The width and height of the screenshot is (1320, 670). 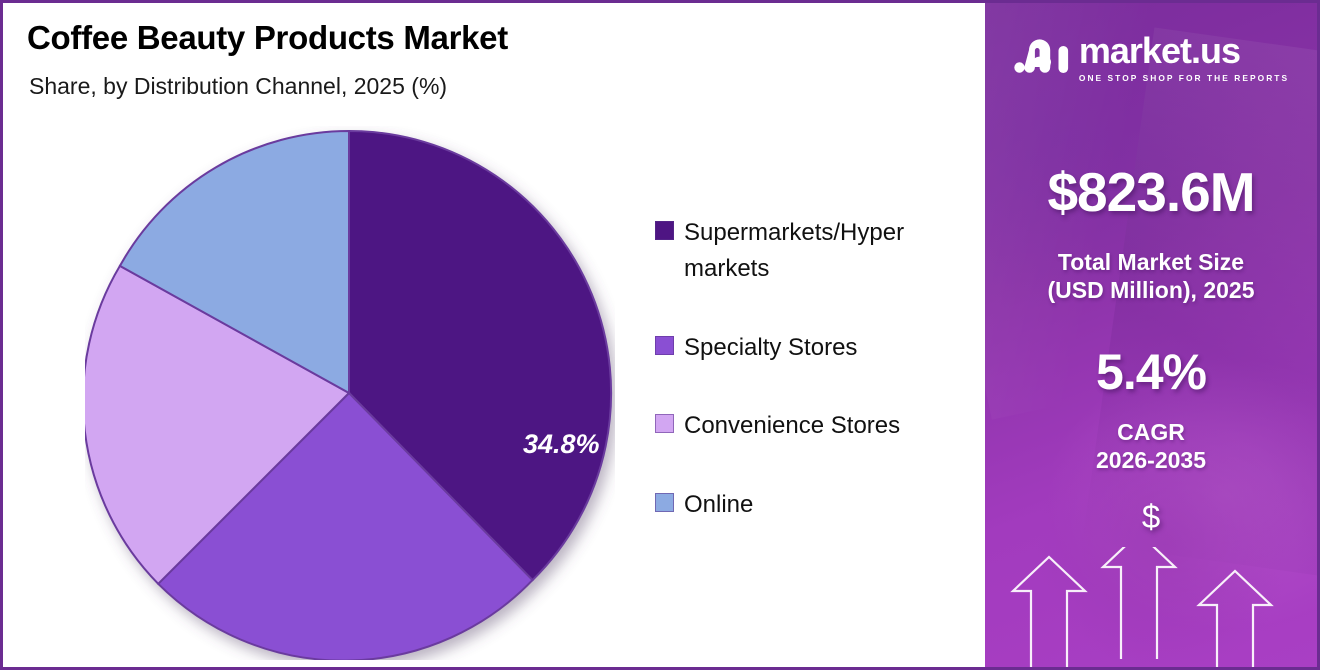 What do you see at coordinates (561, 444) in the screenshot?
I see `pie-slice-value-label: 34.8%` at bounding box center [561, 444].